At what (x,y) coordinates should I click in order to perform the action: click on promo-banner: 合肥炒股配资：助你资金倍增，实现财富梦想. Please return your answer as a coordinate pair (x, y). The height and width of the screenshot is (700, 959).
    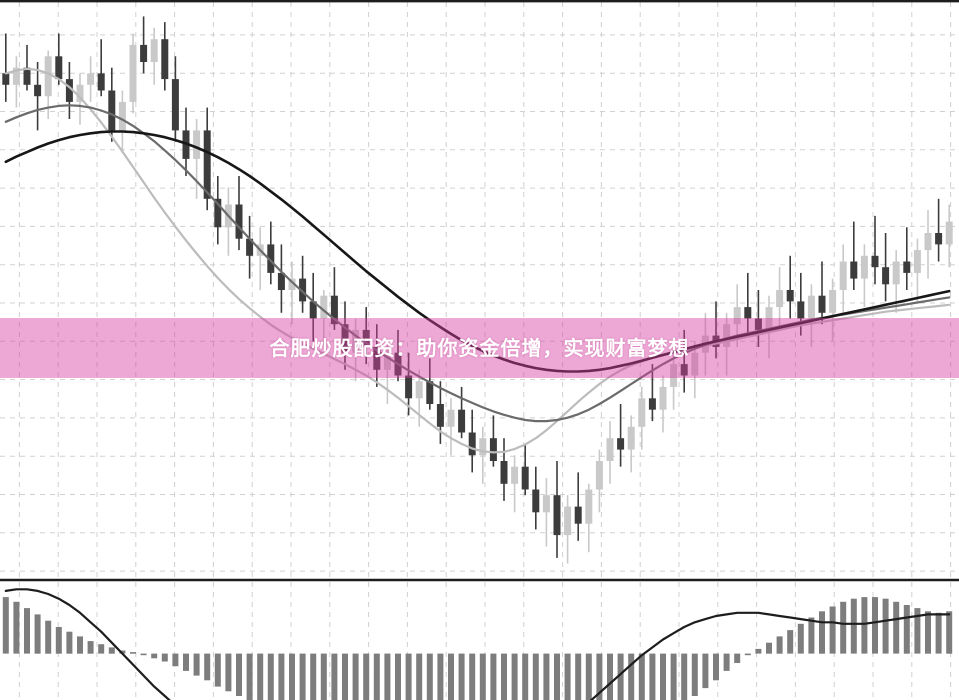
    Looking at the image, I should click on (479, 348).